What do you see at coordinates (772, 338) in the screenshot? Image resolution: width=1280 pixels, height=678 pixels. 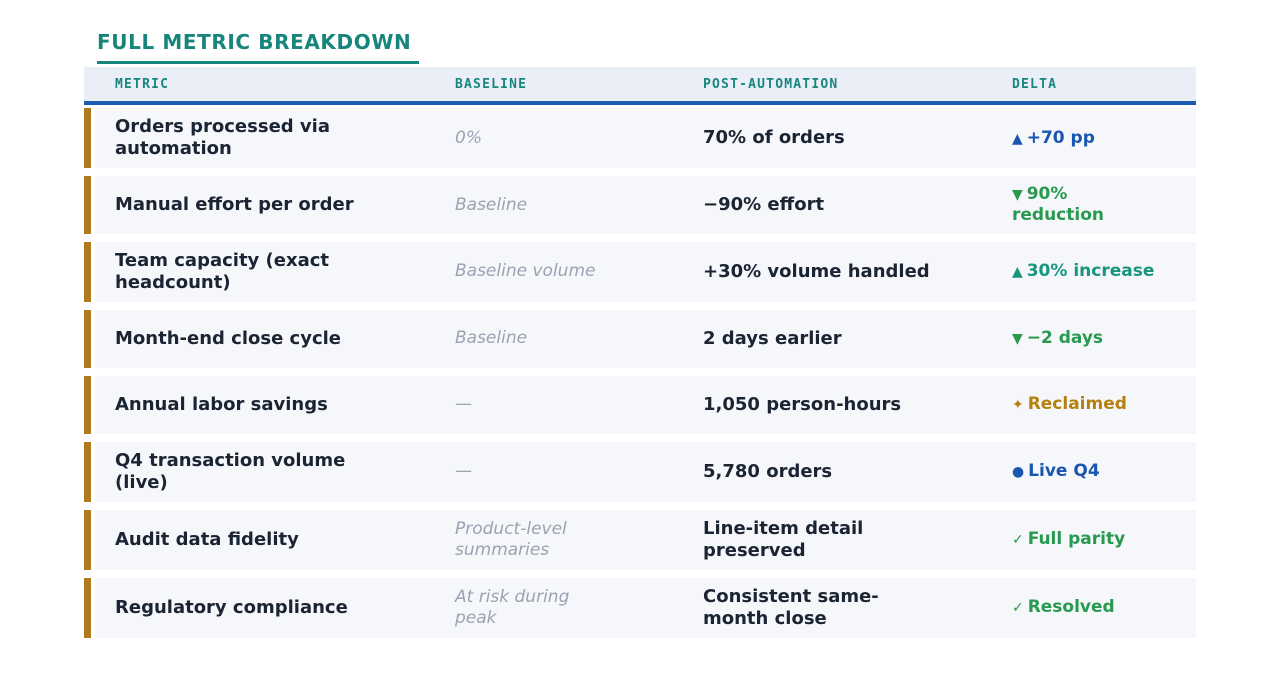 I see `post-automation-cell: 2 days earlier` at bounding box center [772, 338].